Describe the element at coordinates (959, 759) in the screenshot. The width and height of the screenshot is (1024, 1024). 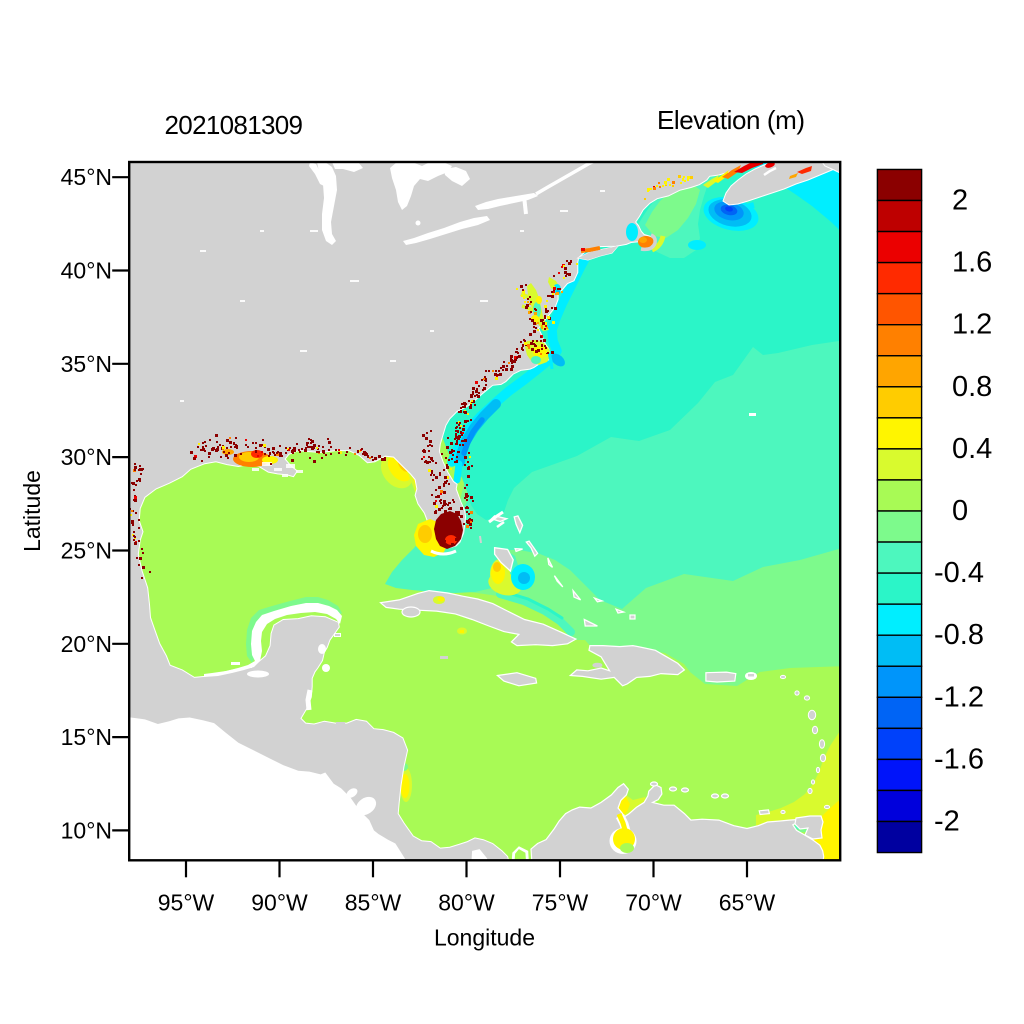
I see `svg-text: -1.6` at that location.